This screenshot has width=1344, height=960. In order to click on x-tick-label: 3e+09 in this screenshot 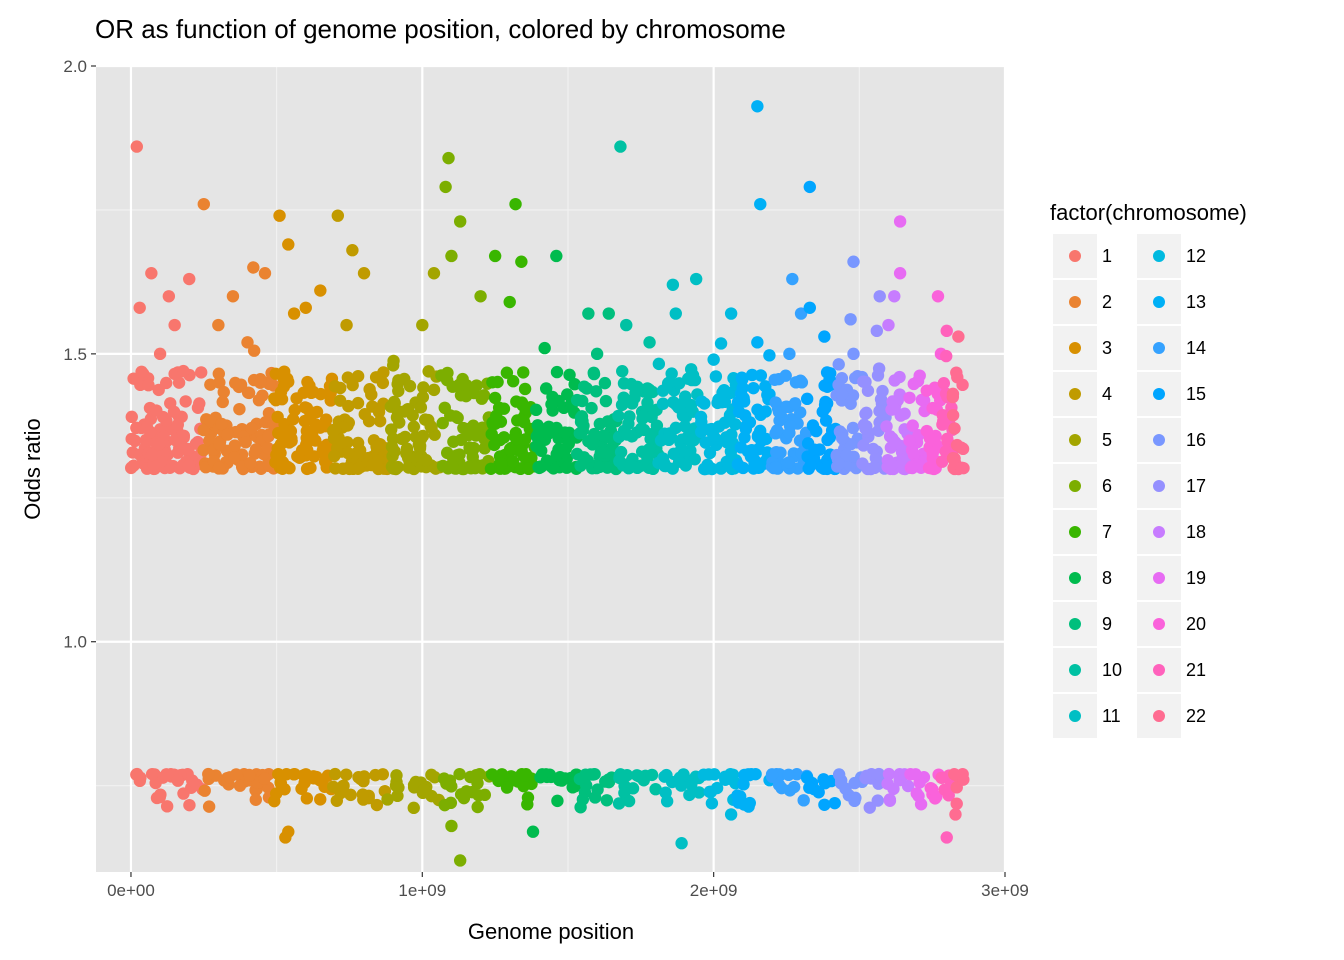, I will do `click(1005, 890)`.